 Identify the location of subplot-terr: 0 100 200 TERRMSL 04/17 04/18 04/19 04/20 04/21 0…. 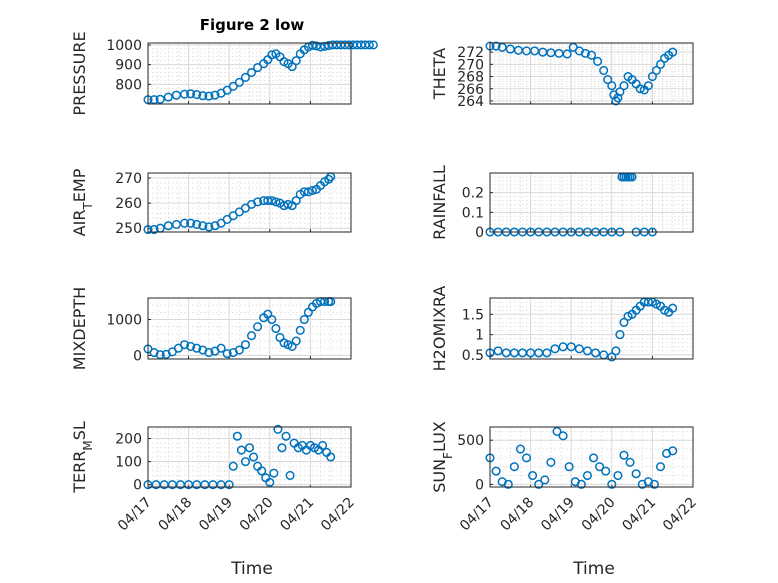
(214, 477).